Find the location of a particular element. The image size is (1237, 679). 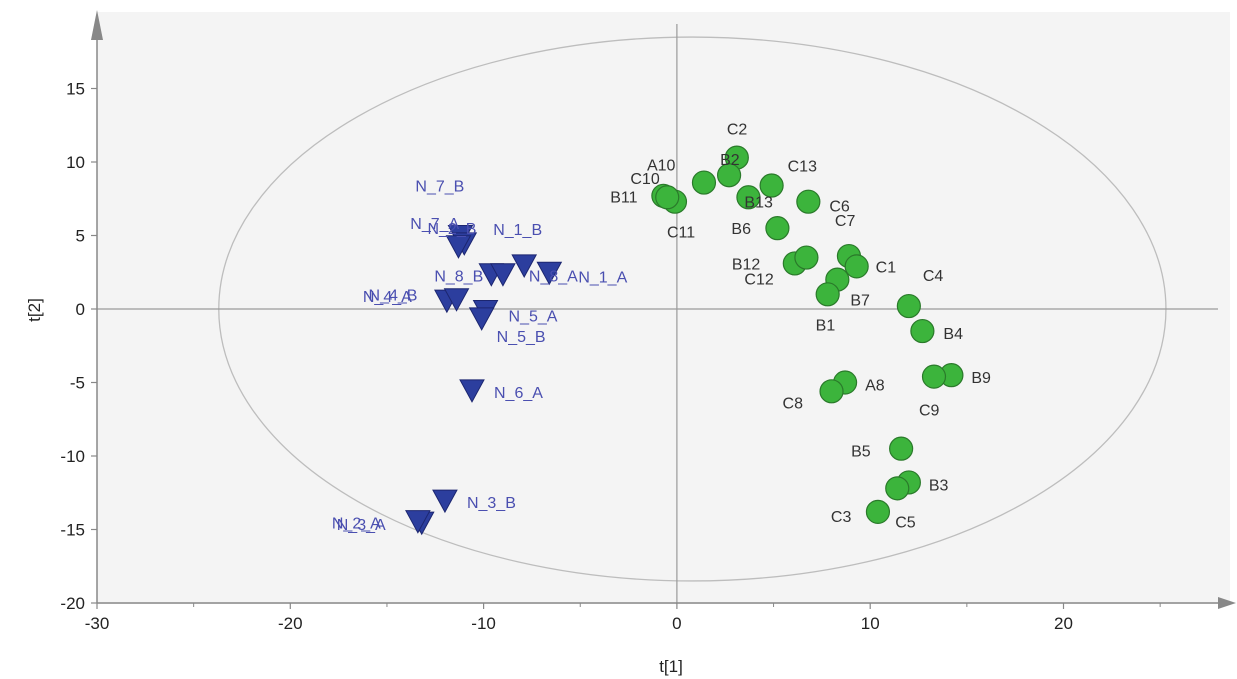

point-label-c11: C11 is located at coordinates (681, 233).